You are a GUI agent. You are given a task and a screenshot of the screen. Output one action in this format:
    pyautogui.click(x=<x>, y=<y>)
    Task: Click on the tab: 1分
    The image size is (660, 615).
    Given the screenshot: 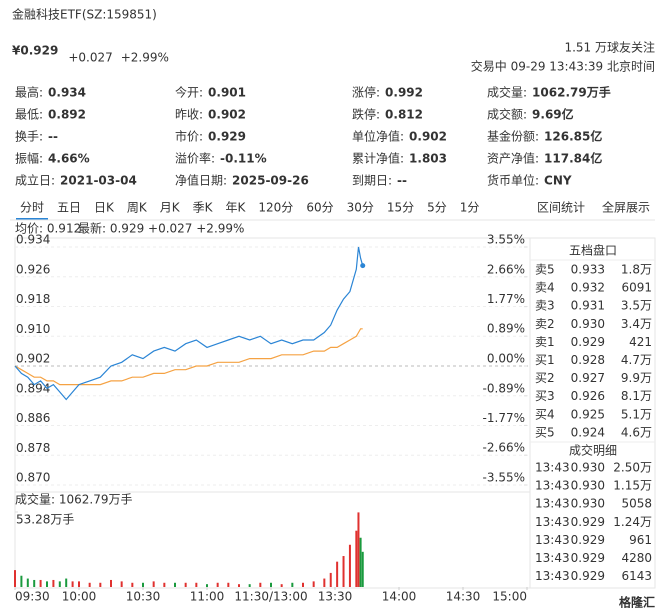 What is the action you would take?
    pyautogui.click(x=470, y=208)
    